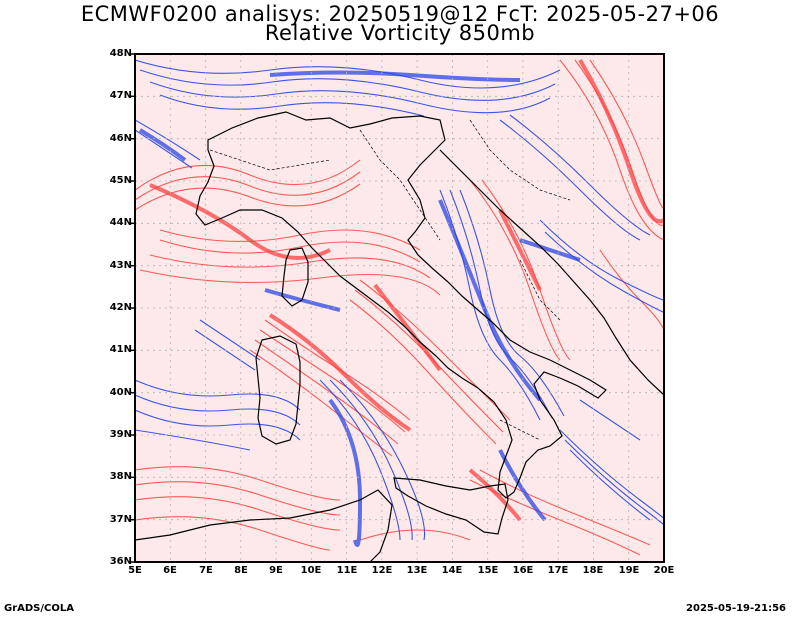  Describe the element at coordinates (120, 222) in the screenshot. I see `lat-label-44n: 44N` at that location.